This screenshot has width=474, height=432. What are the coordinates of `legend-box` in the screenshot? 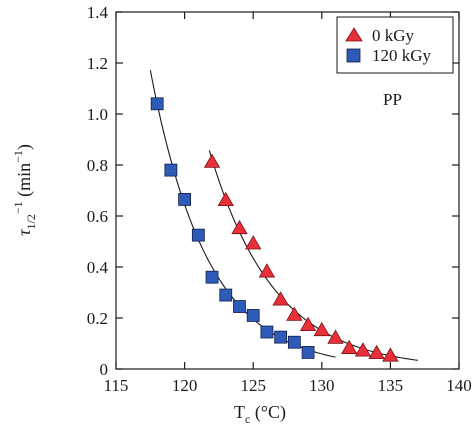 It's located at (395, 45).